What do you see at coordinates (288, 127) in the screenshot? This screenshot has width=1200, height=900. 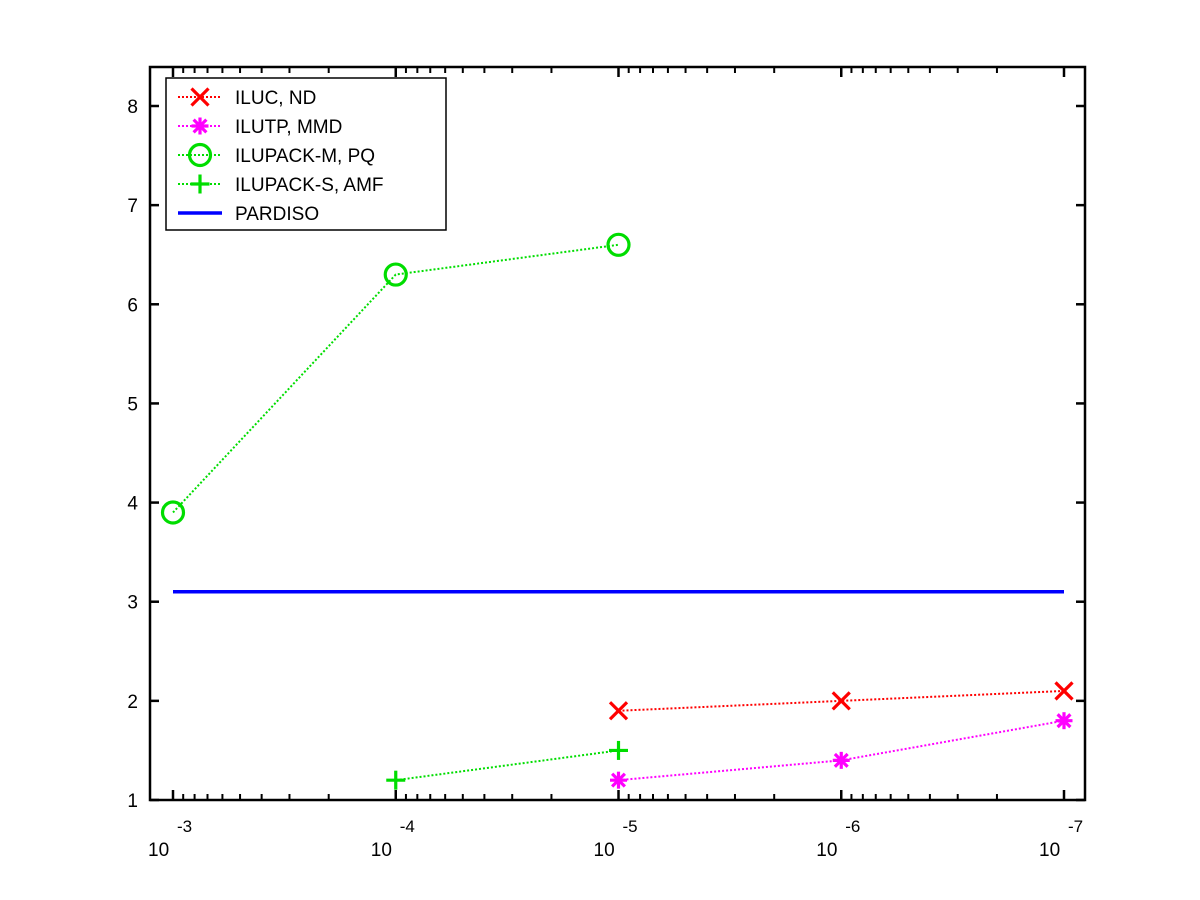 I see `legend-label: ILUTP, MMD` at bounding box center [288, 127].